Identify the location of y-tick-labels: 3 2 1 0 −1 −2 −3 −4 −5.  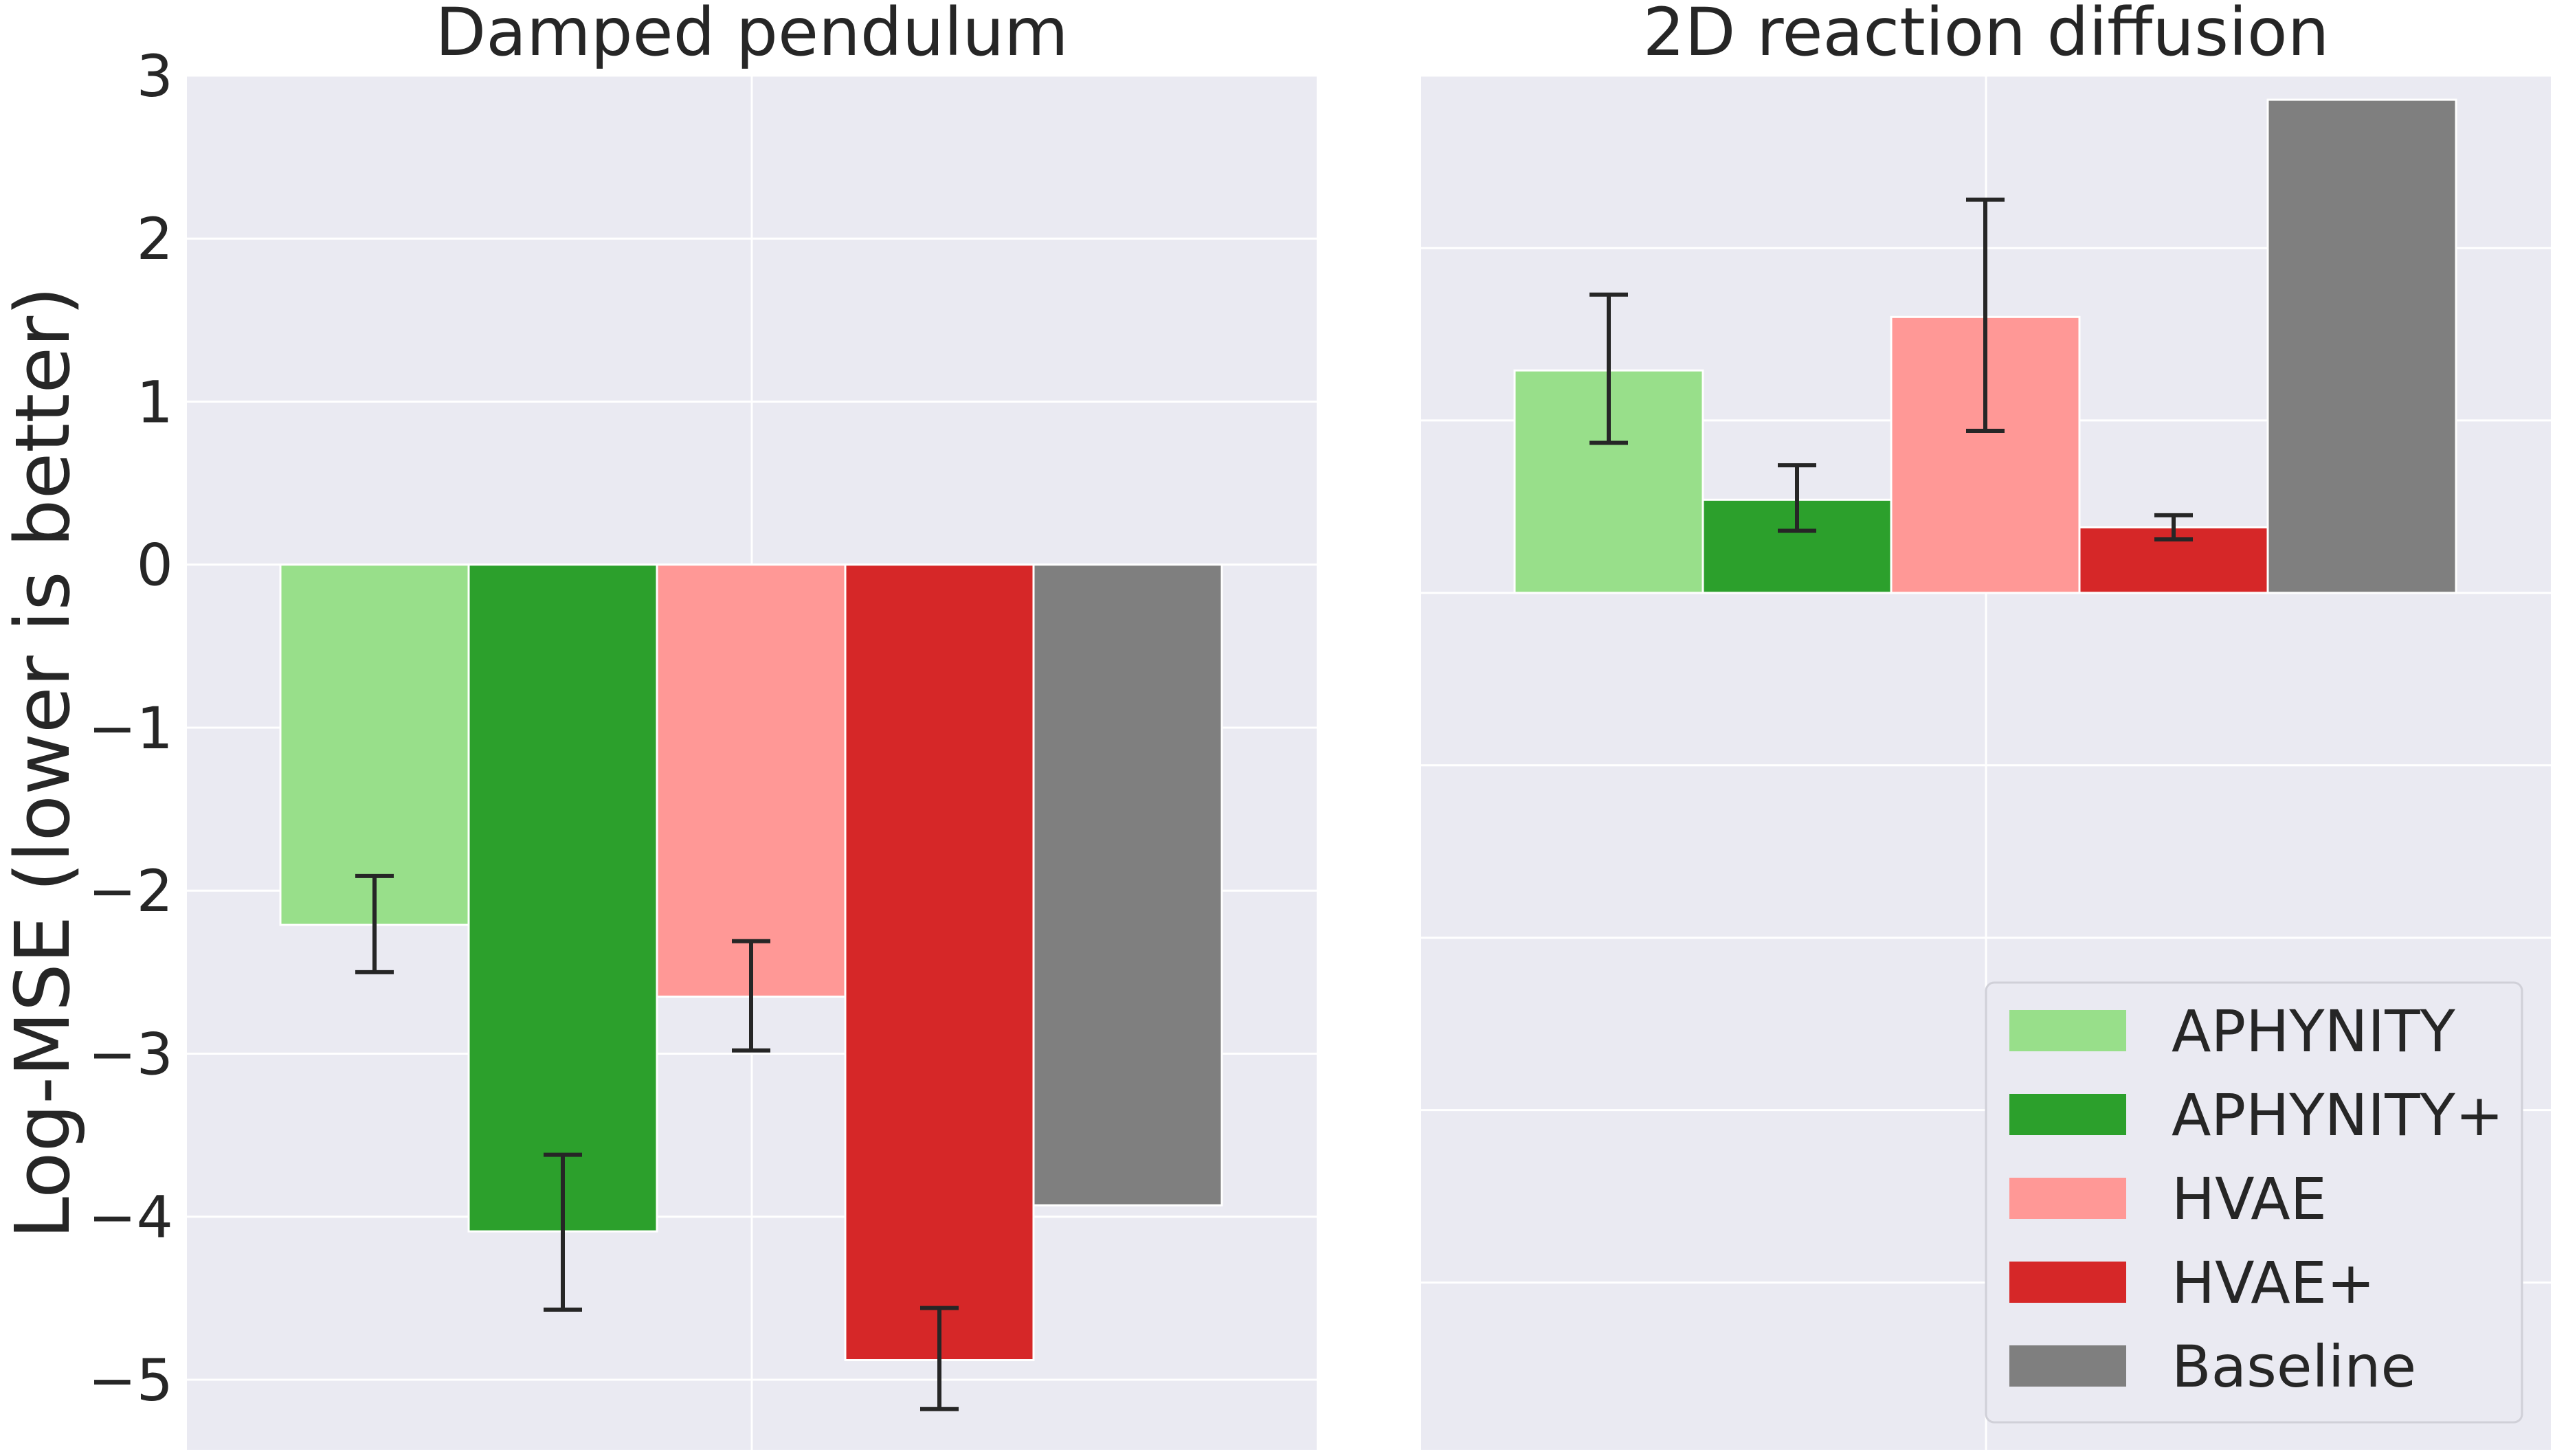
(130, 728).